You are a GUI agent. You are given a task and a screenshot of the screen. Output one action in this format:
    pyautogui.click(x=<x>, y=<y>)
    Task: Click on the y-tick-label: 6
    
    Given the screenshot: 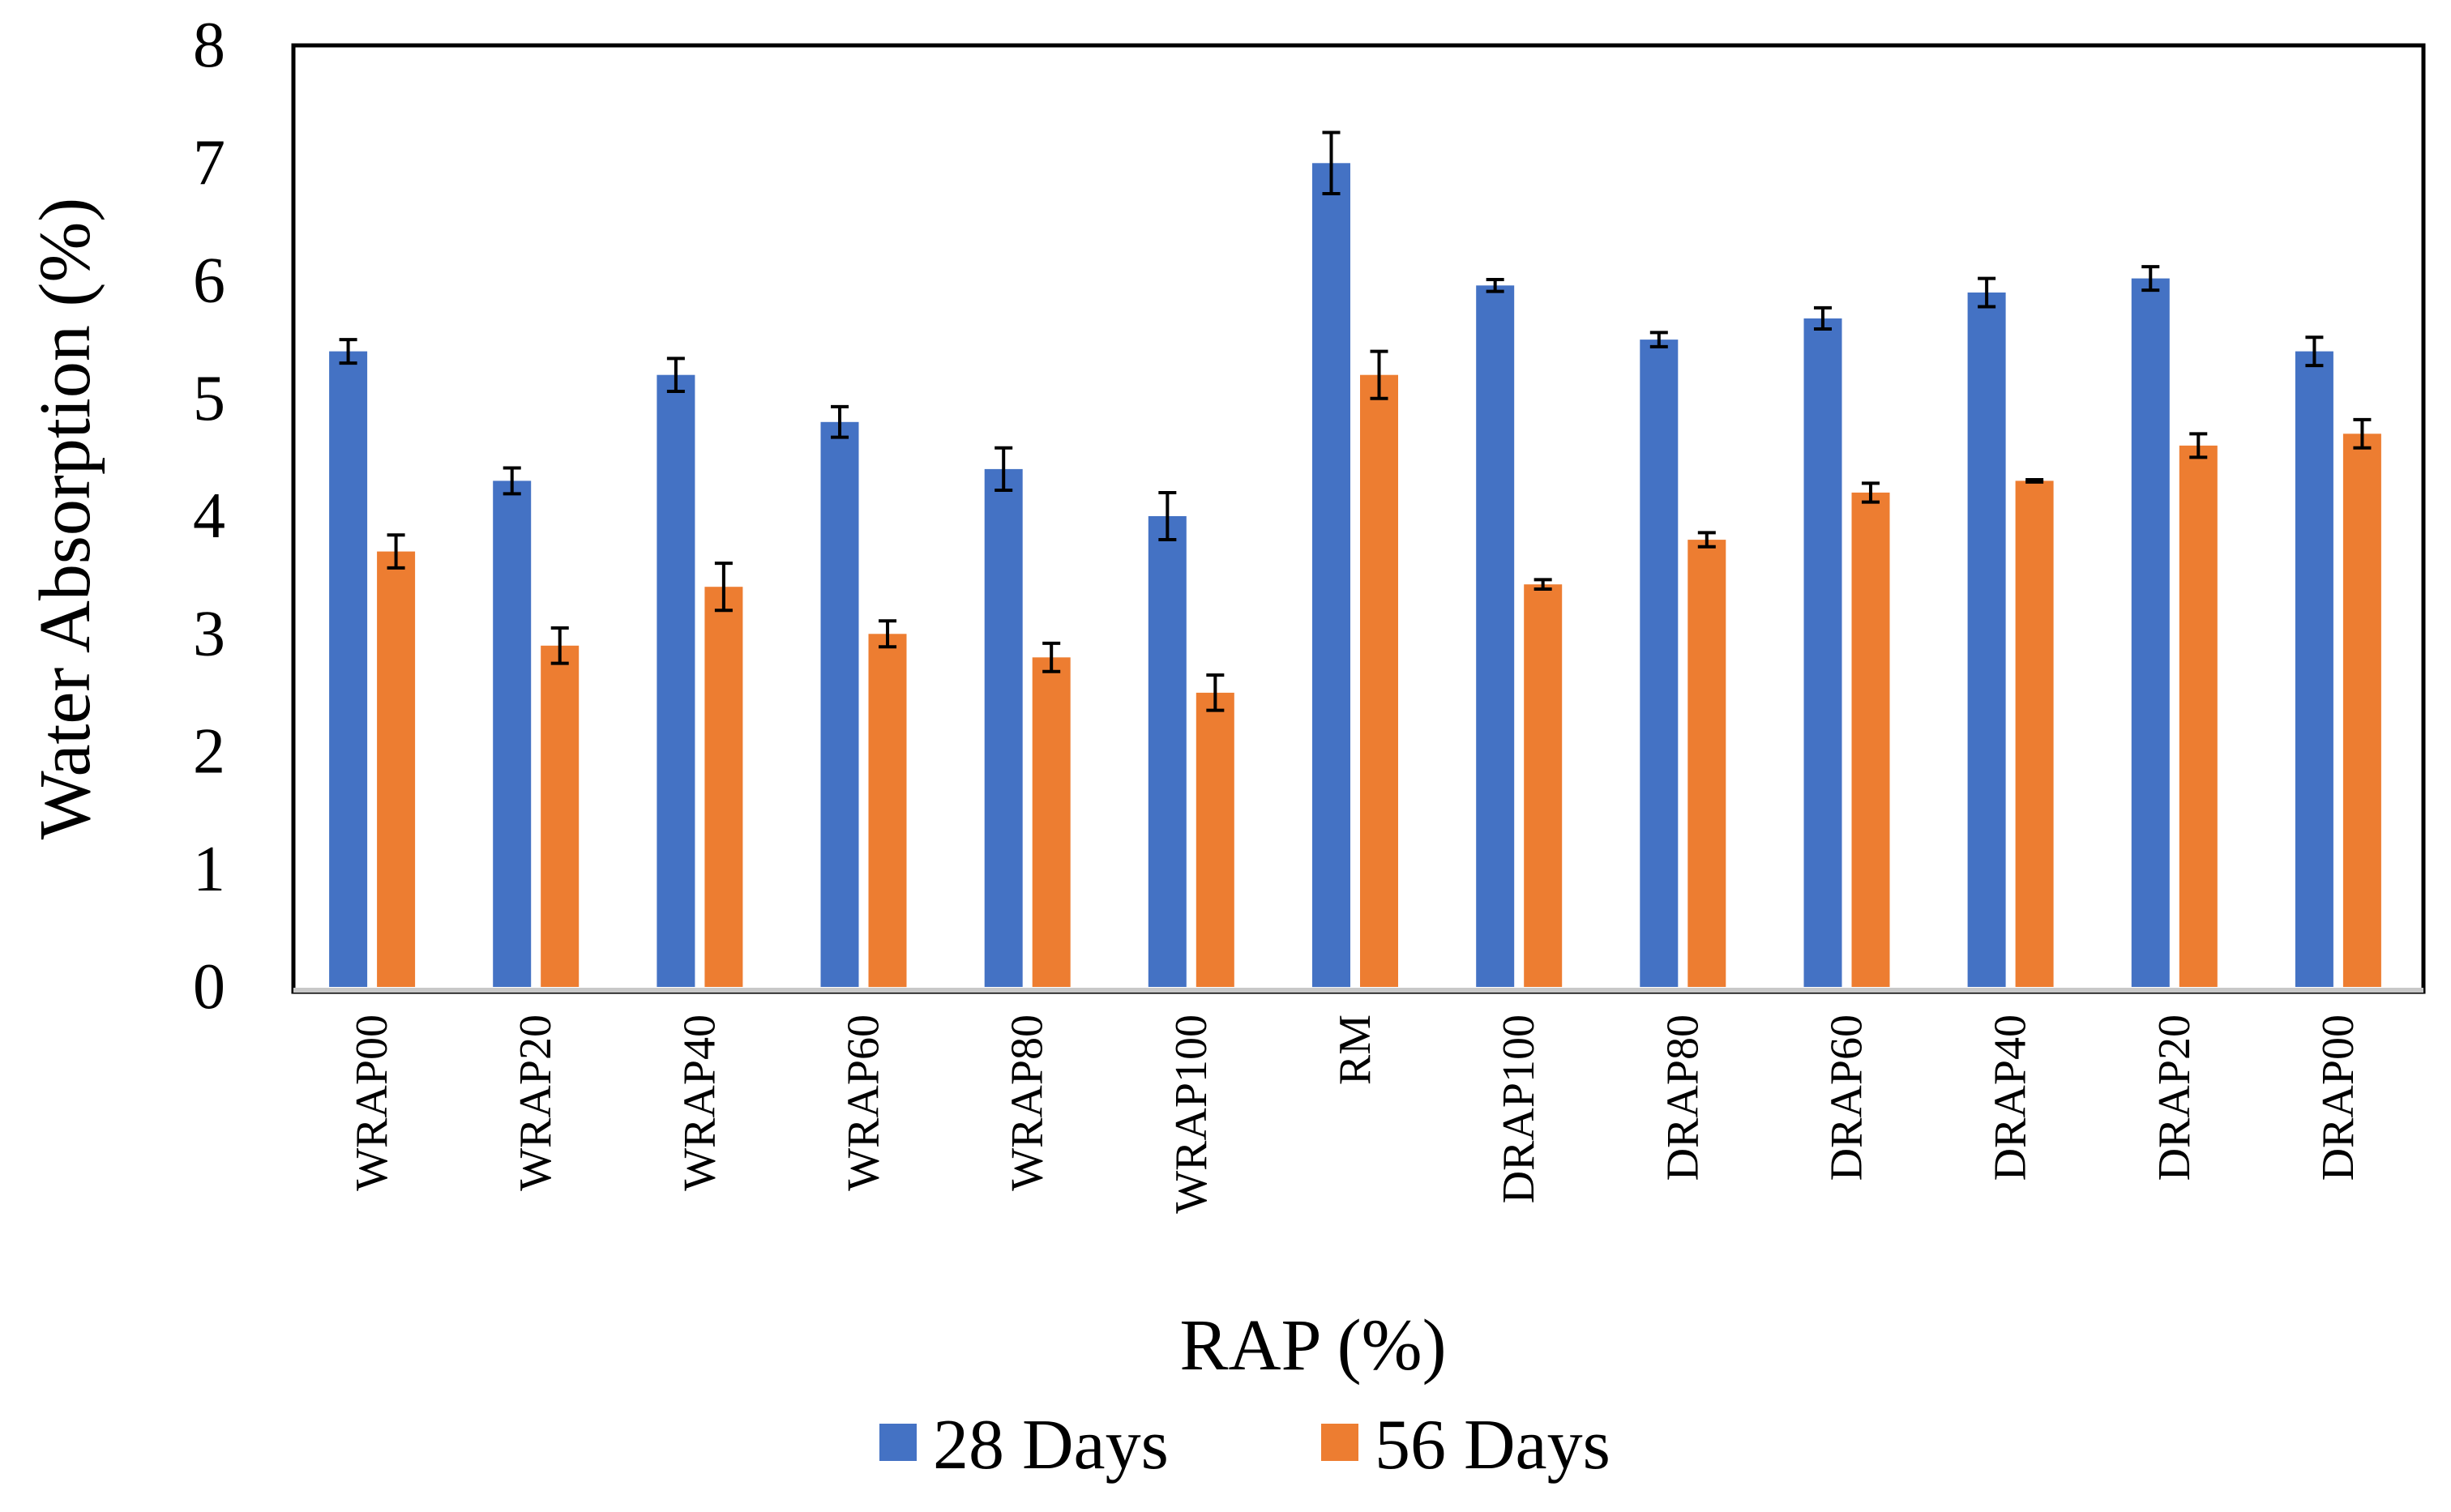 What is the action you would take?
    pyautogui.click(x=209, y=281)
    